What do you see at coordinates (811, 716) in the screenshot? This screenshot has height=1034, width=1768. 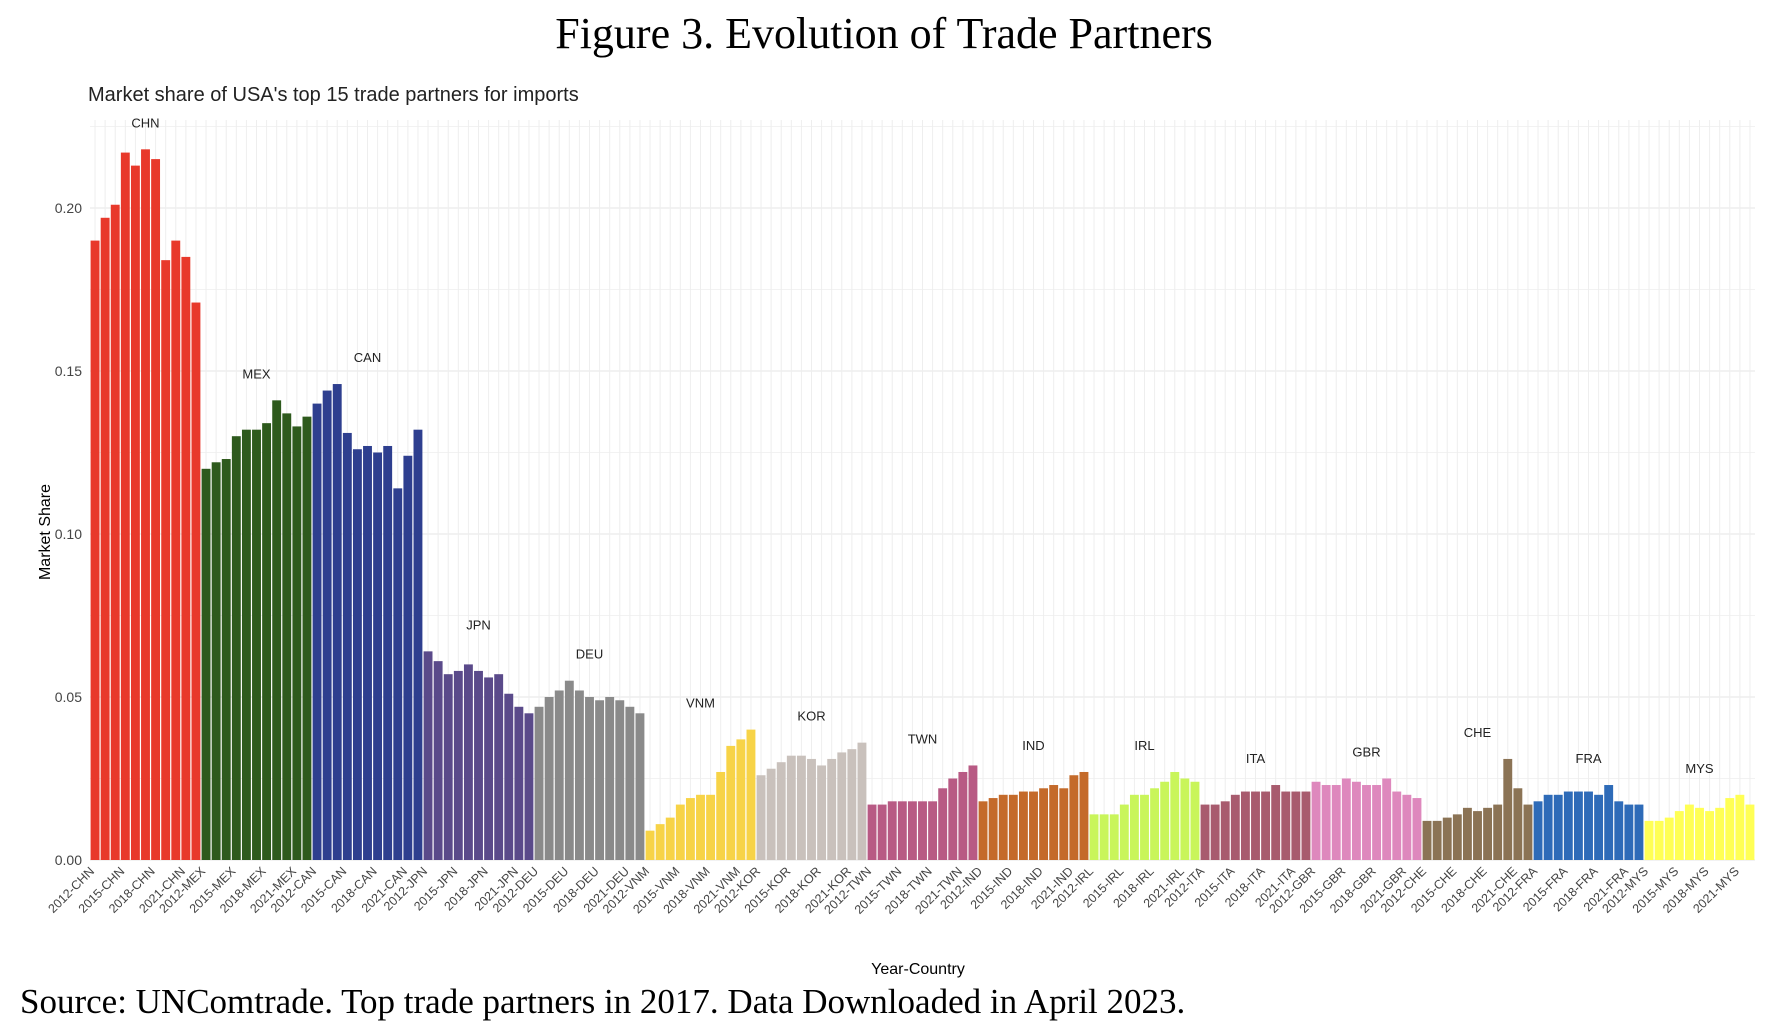 I see `country-label-kor: KOR` at bounding box center [811, 716].